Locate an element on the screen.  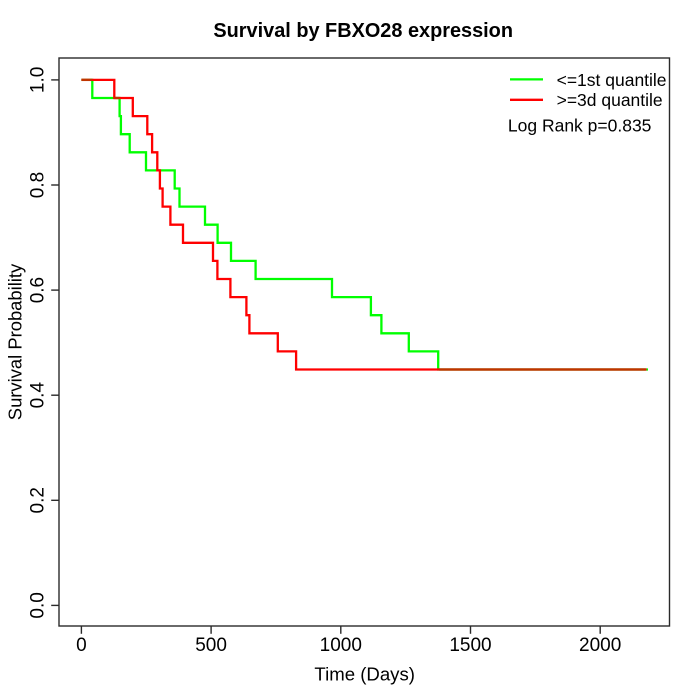
svg-text: 500 is located at coordinates (211, 645).